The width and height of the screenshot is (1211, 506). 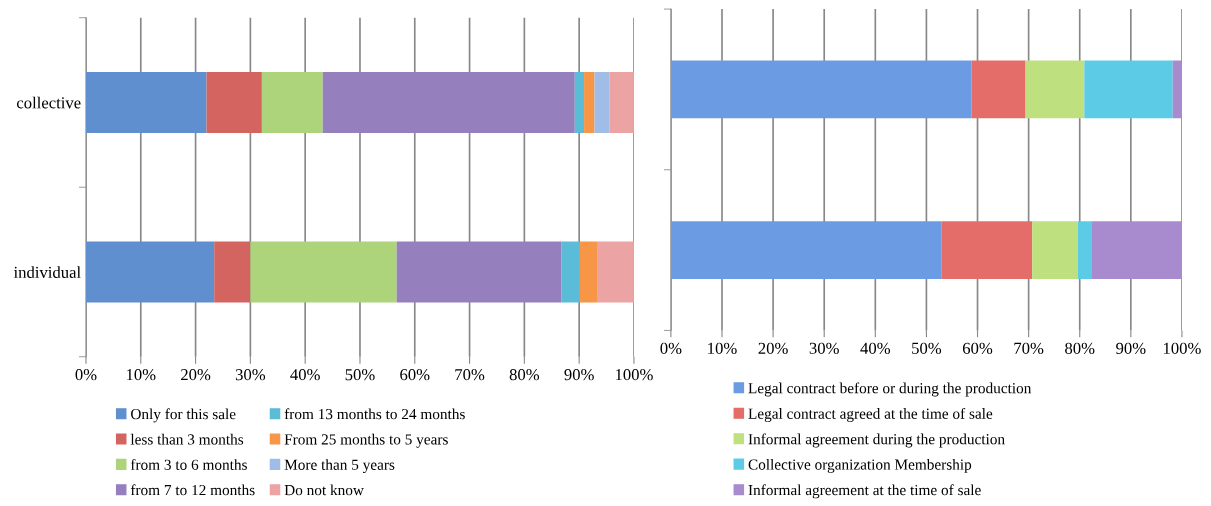 I want to click on legend-label: From 25 months to 5 years, so click(x=366, y=440).